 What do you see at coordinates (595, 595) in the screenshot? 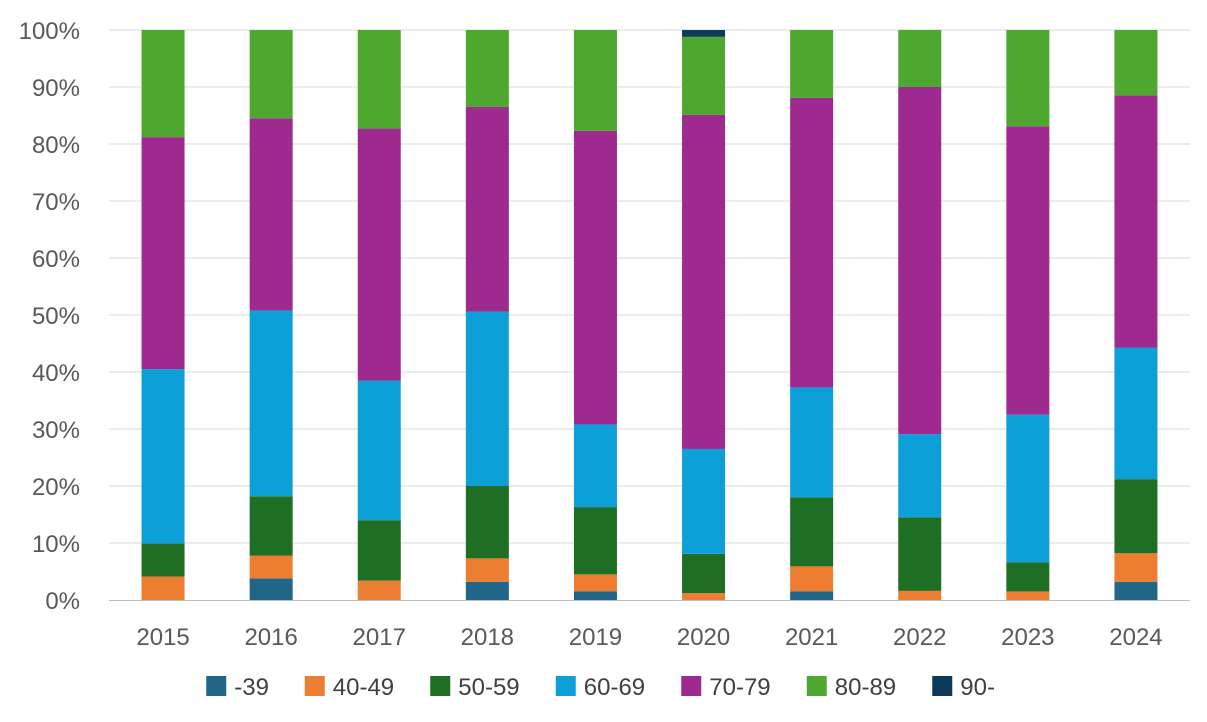
I see `bar-segment-39-2019` at bounding box center [595, 595].